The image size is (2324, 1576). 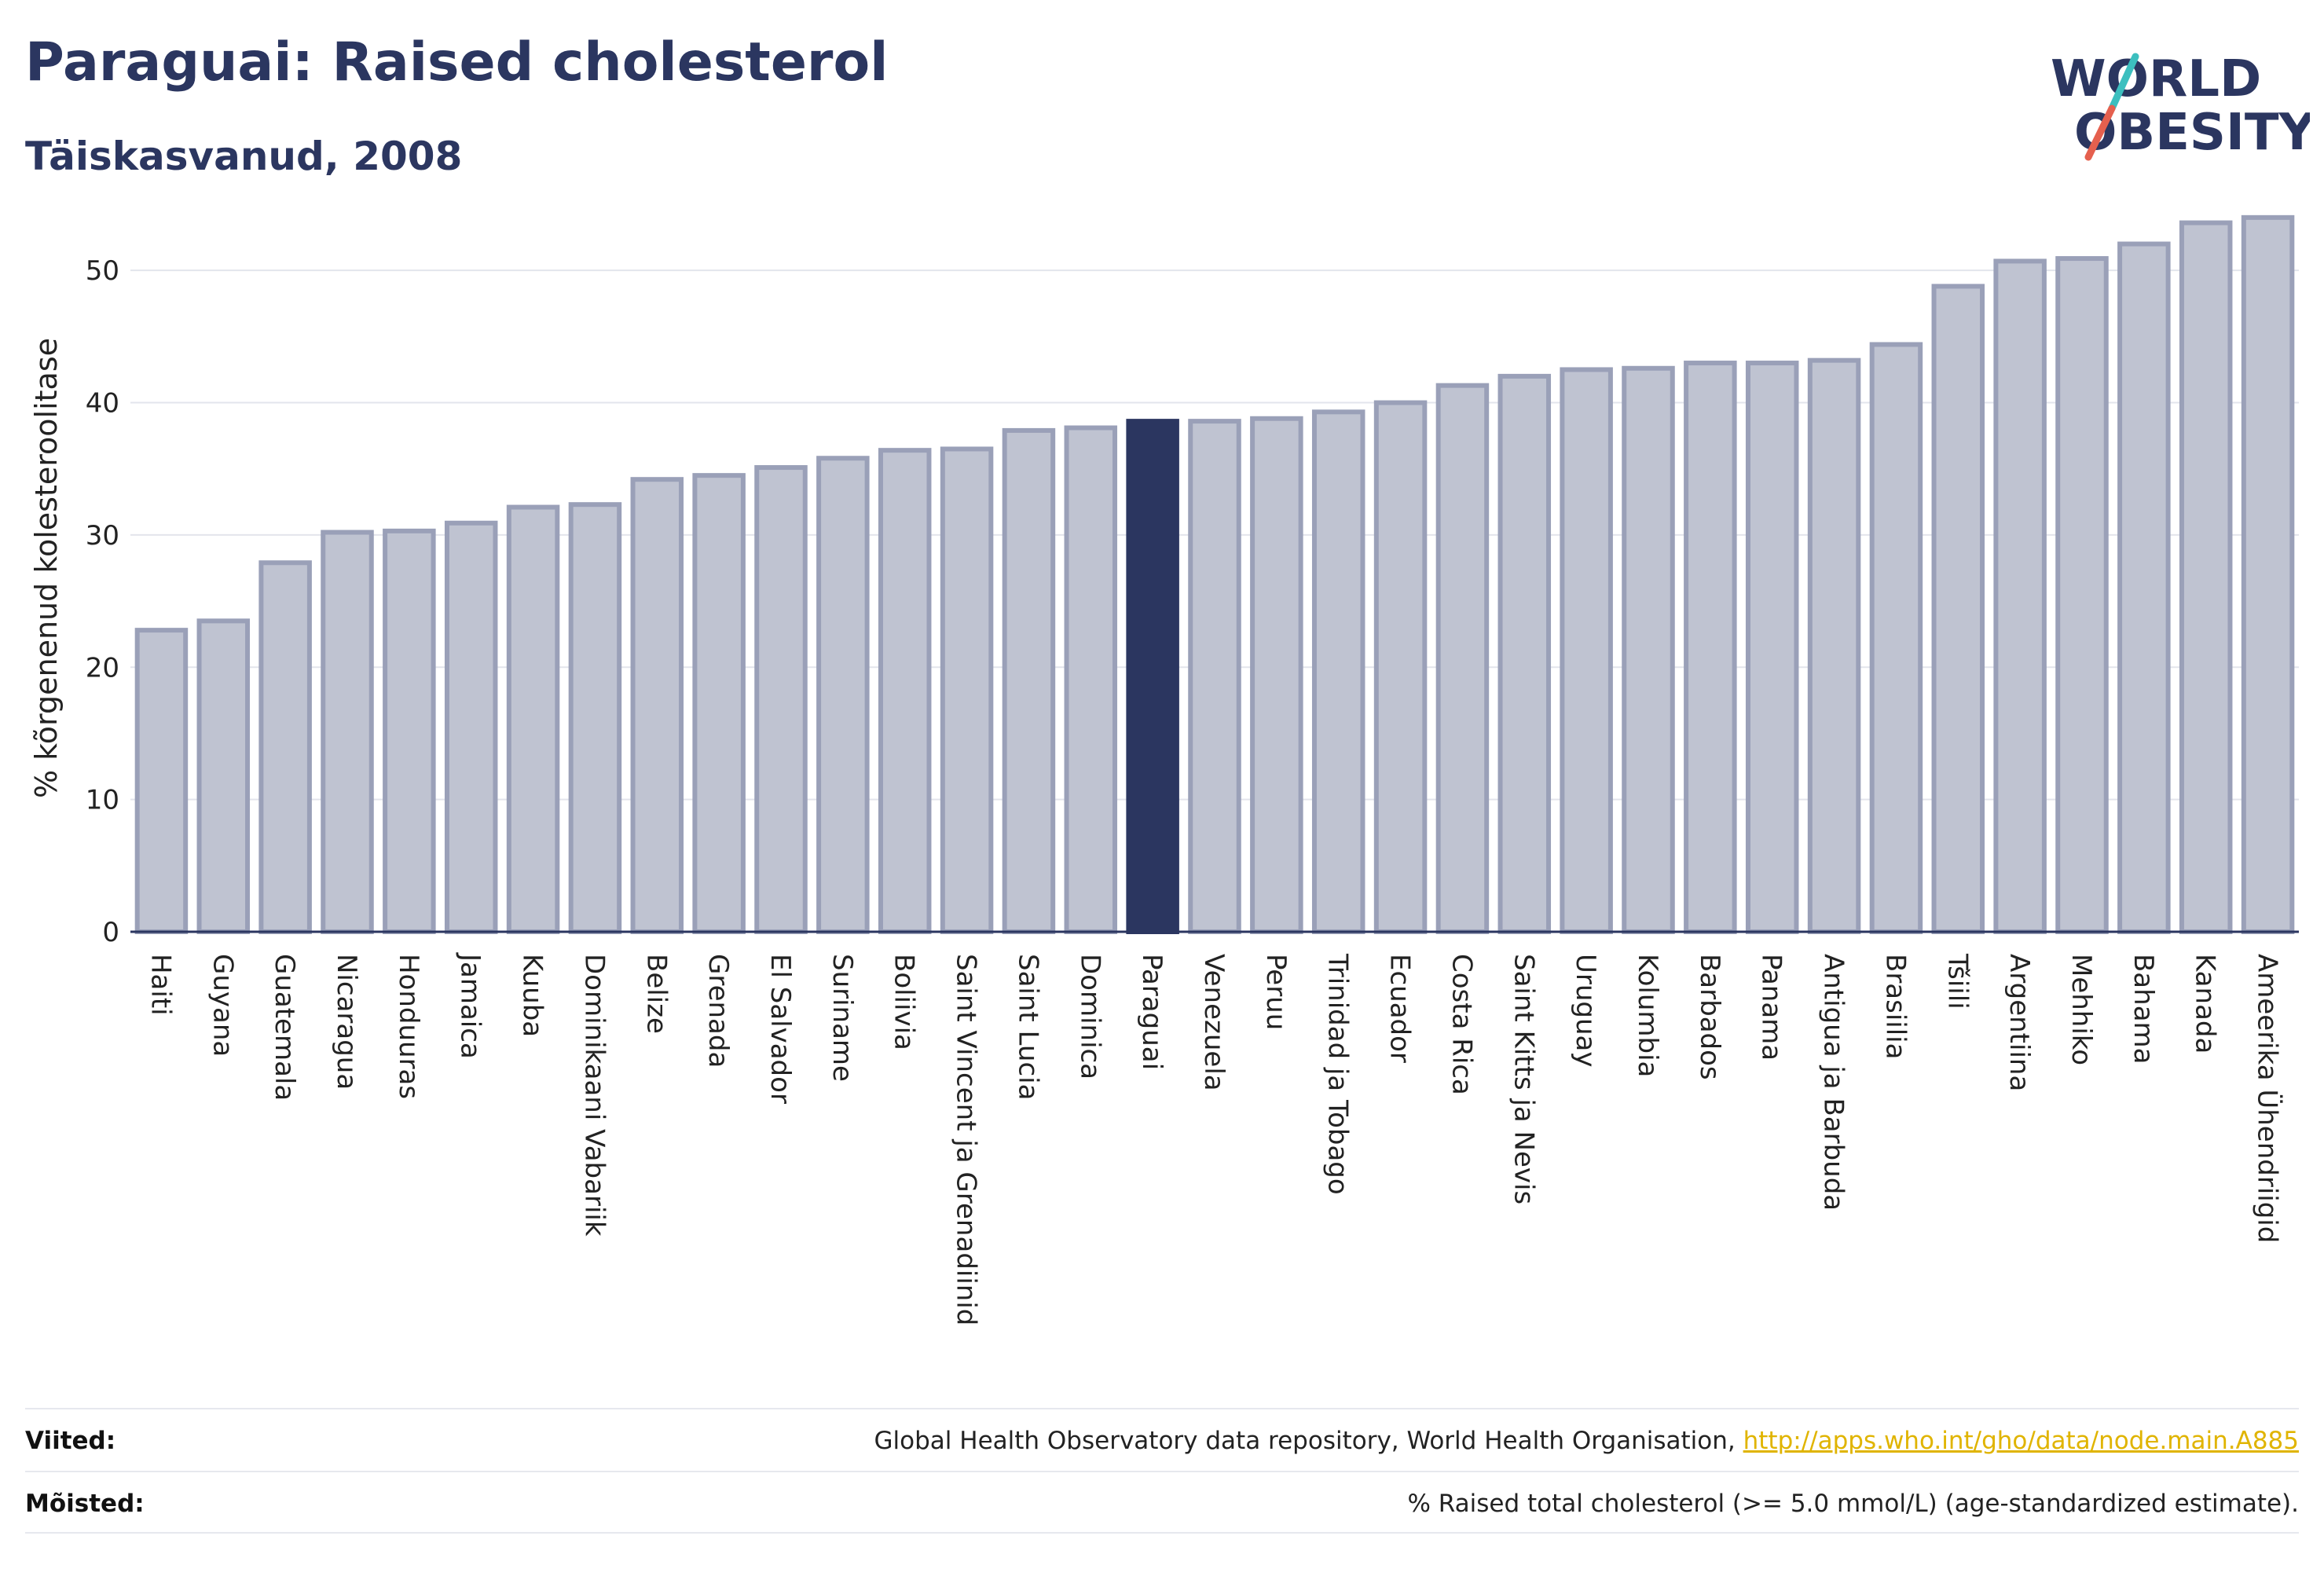 I want to click on page-subtitle: Täiskasvanud, 2008, so click(x=244, y=156).